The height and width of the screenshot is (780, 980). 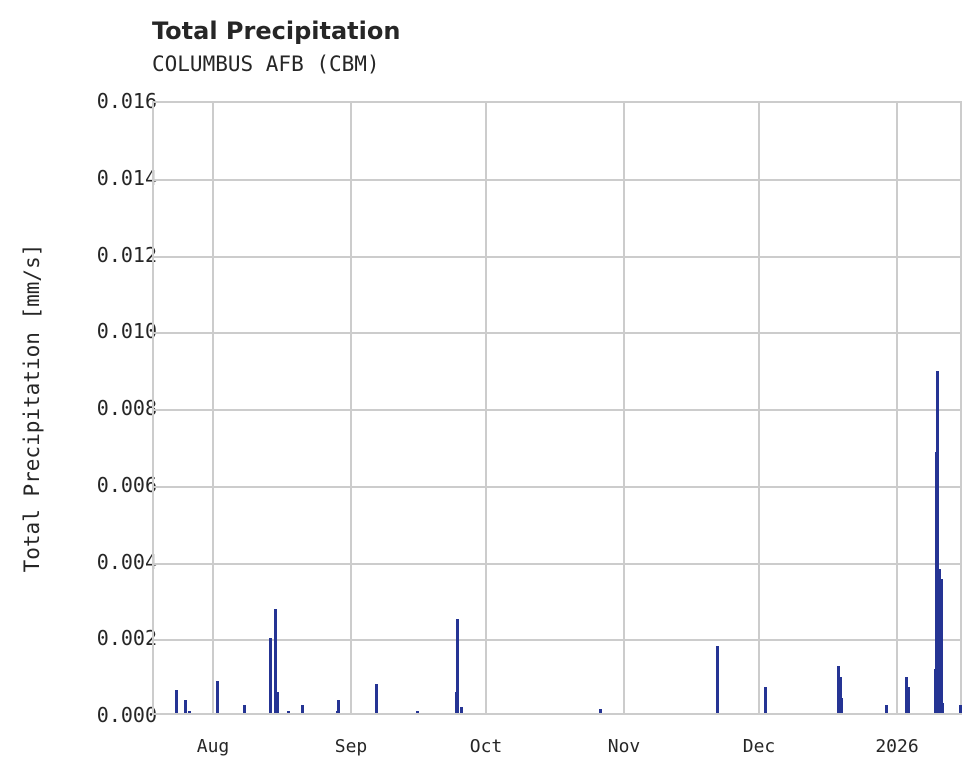 What do you see at coordinates (266, 64) in the screenshot?
I see `chart-subtitle: COLUMBUS AFB (CBM)` at bounding box center [266, 64].